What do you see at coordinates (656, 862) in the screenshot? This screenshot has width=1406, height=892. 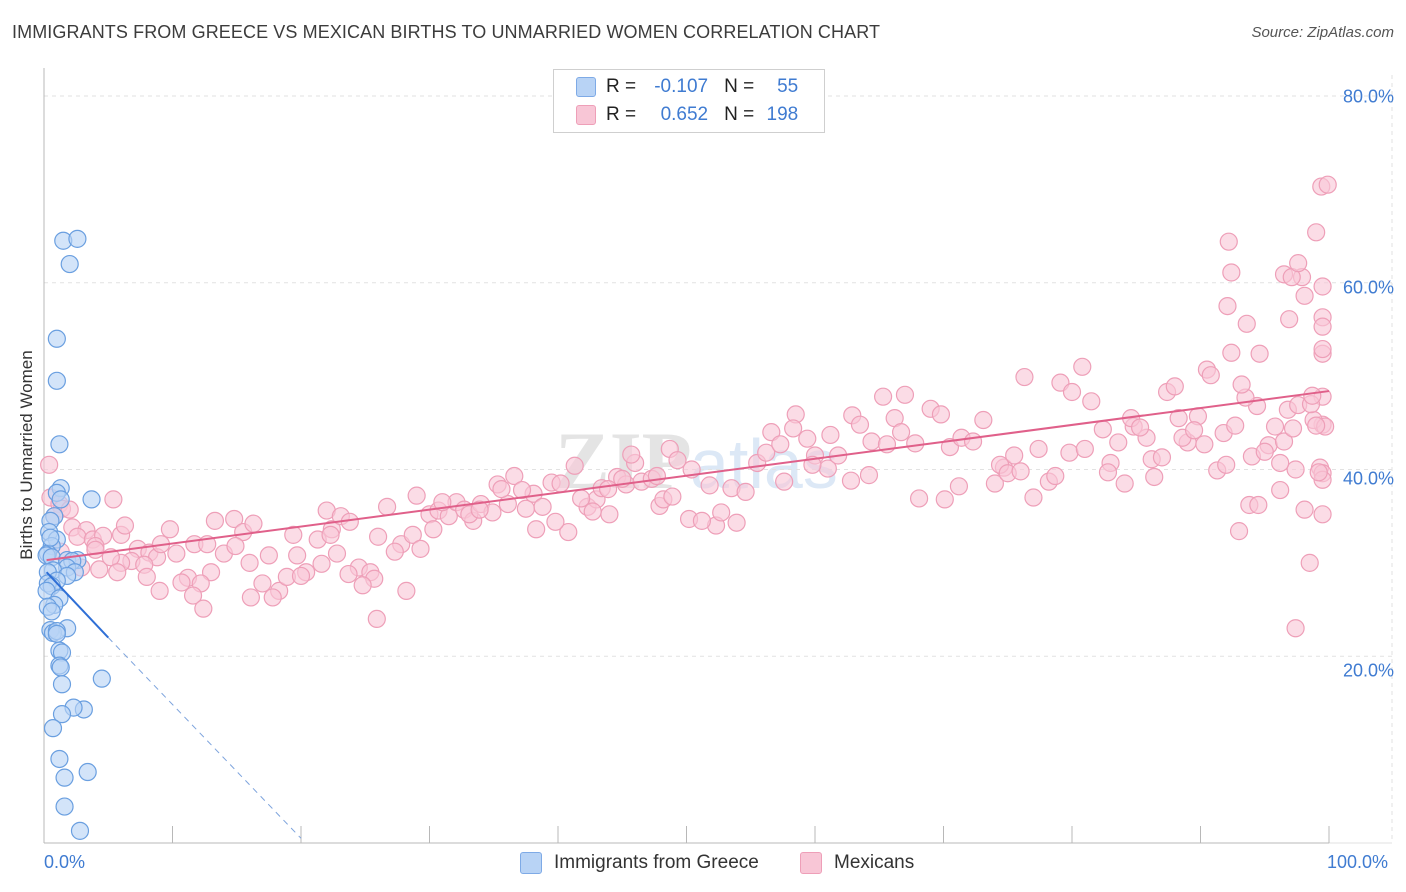 I see `greece-legend-label: Immigrants from Greece` at bounding box center [656, 862].